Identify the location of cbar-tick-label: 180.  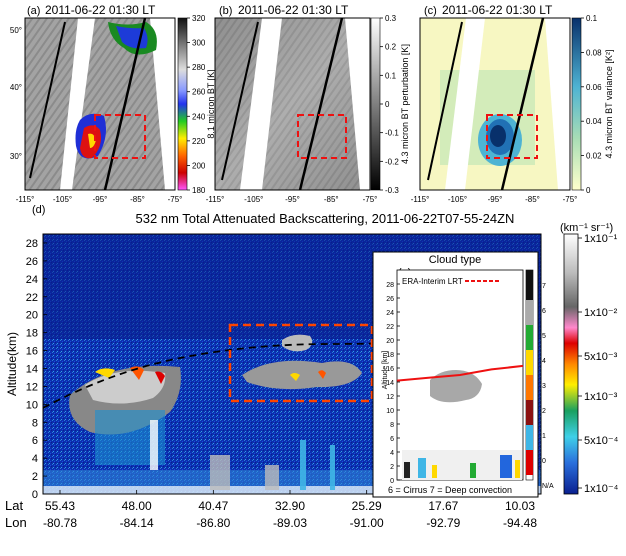
(199, 190).